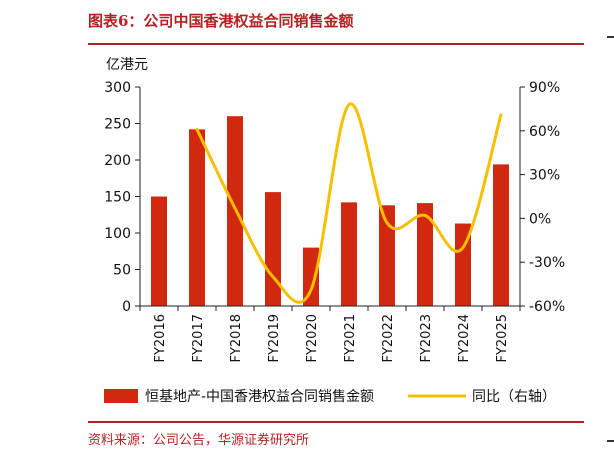  I want to click on title-divider, so click(336, 44).